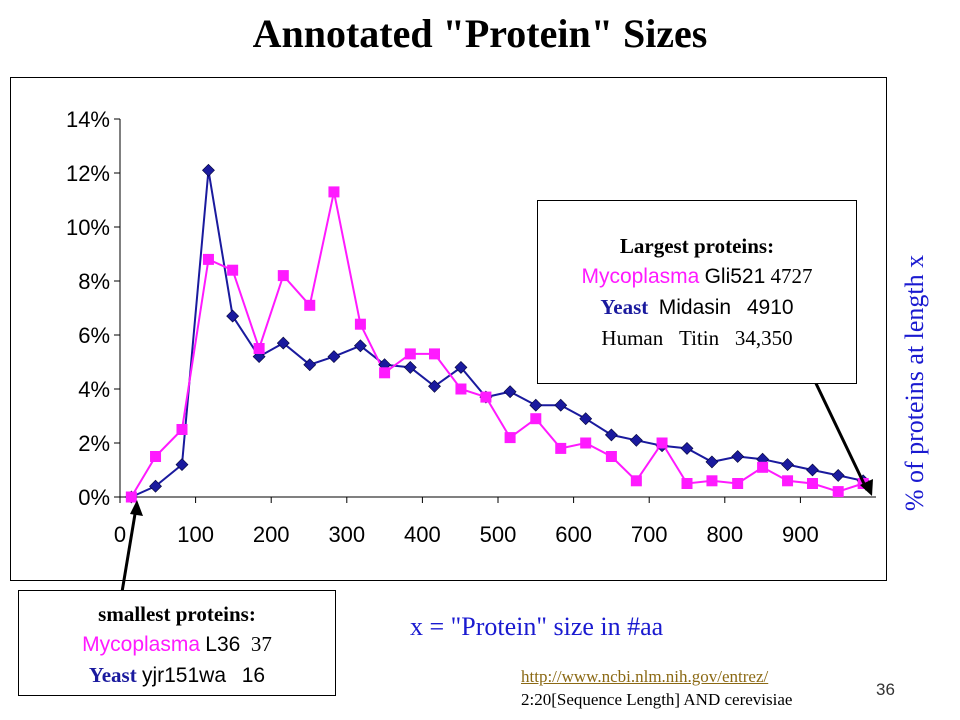 Image resolution: width=960 pixels, height=720 pixels. I want to click on y-tick-label: 12%, so click(88, 173).